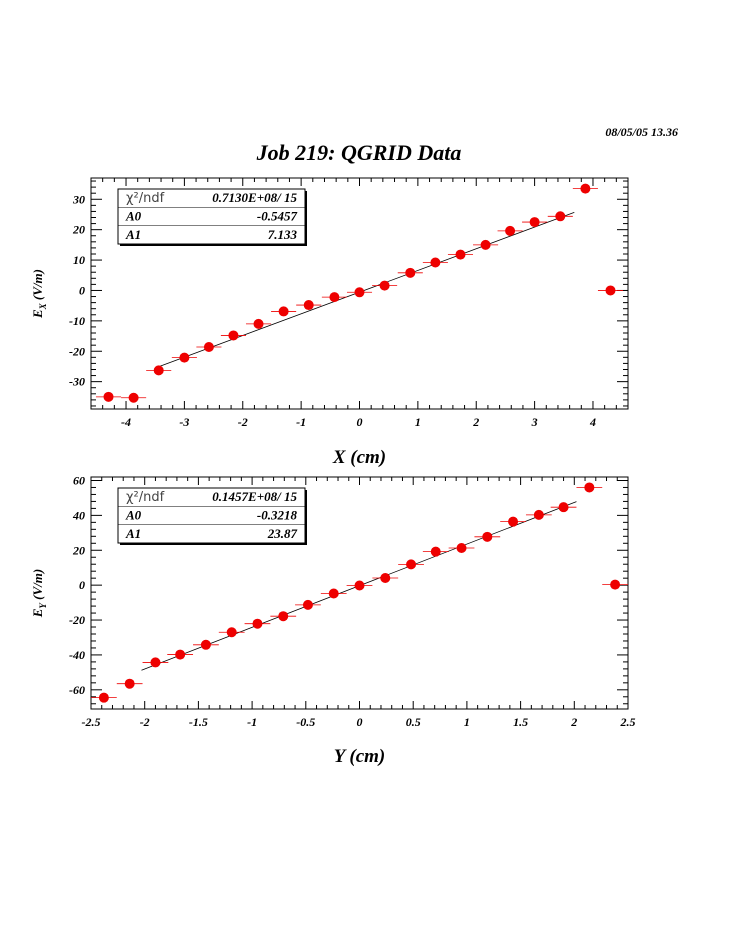 The width and height of the screenshot is (739, 947). I want to click on y-axis-label-sub: Y, so click(43, 605).